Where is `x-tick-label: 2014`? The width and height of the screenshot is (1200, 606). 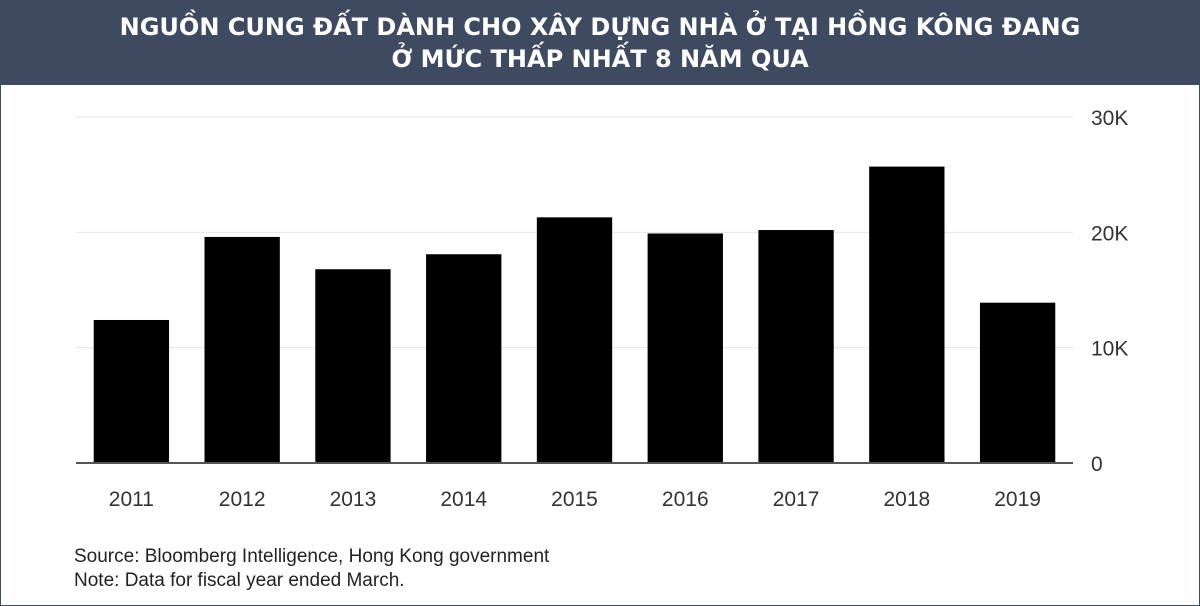
x-tick-label: 2014 is located at coordinates (463, 499).